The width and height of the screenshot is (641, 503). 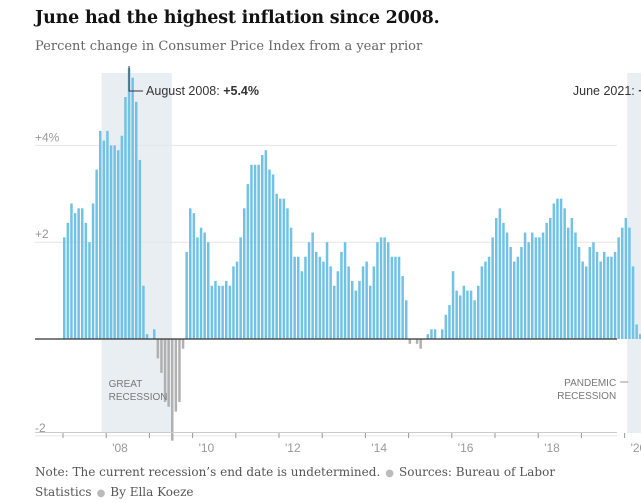 I want to click on annotation-value: +5.4%, so click(x=241, y=91).